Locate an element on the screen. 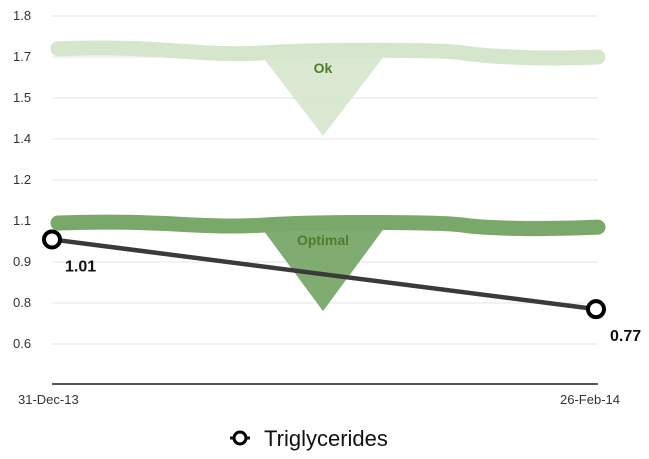 The image size is (649, 459). x-axis: 31-Dec-13 26-Feb-14 is located at coordinates (319, 395).